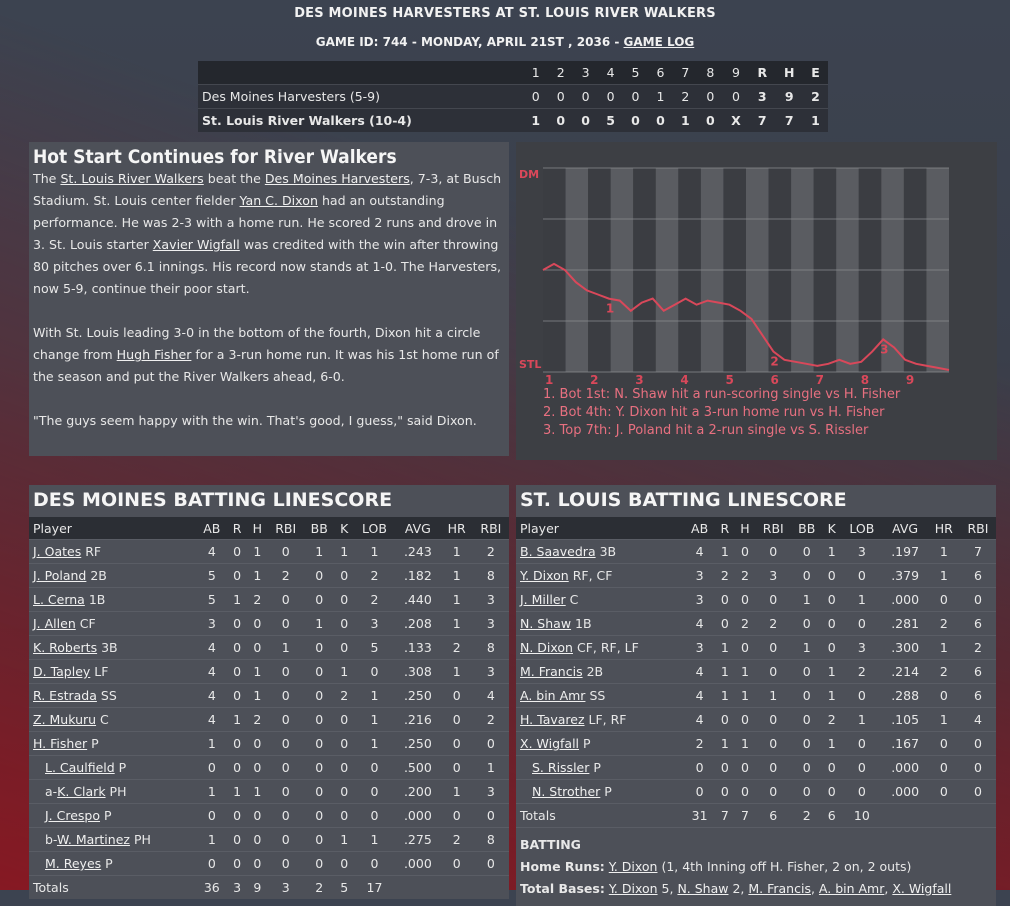 The height and width of the screenshot is (906, 1010). I want to click on player-link: A. bin Amr, so click(553, 695).